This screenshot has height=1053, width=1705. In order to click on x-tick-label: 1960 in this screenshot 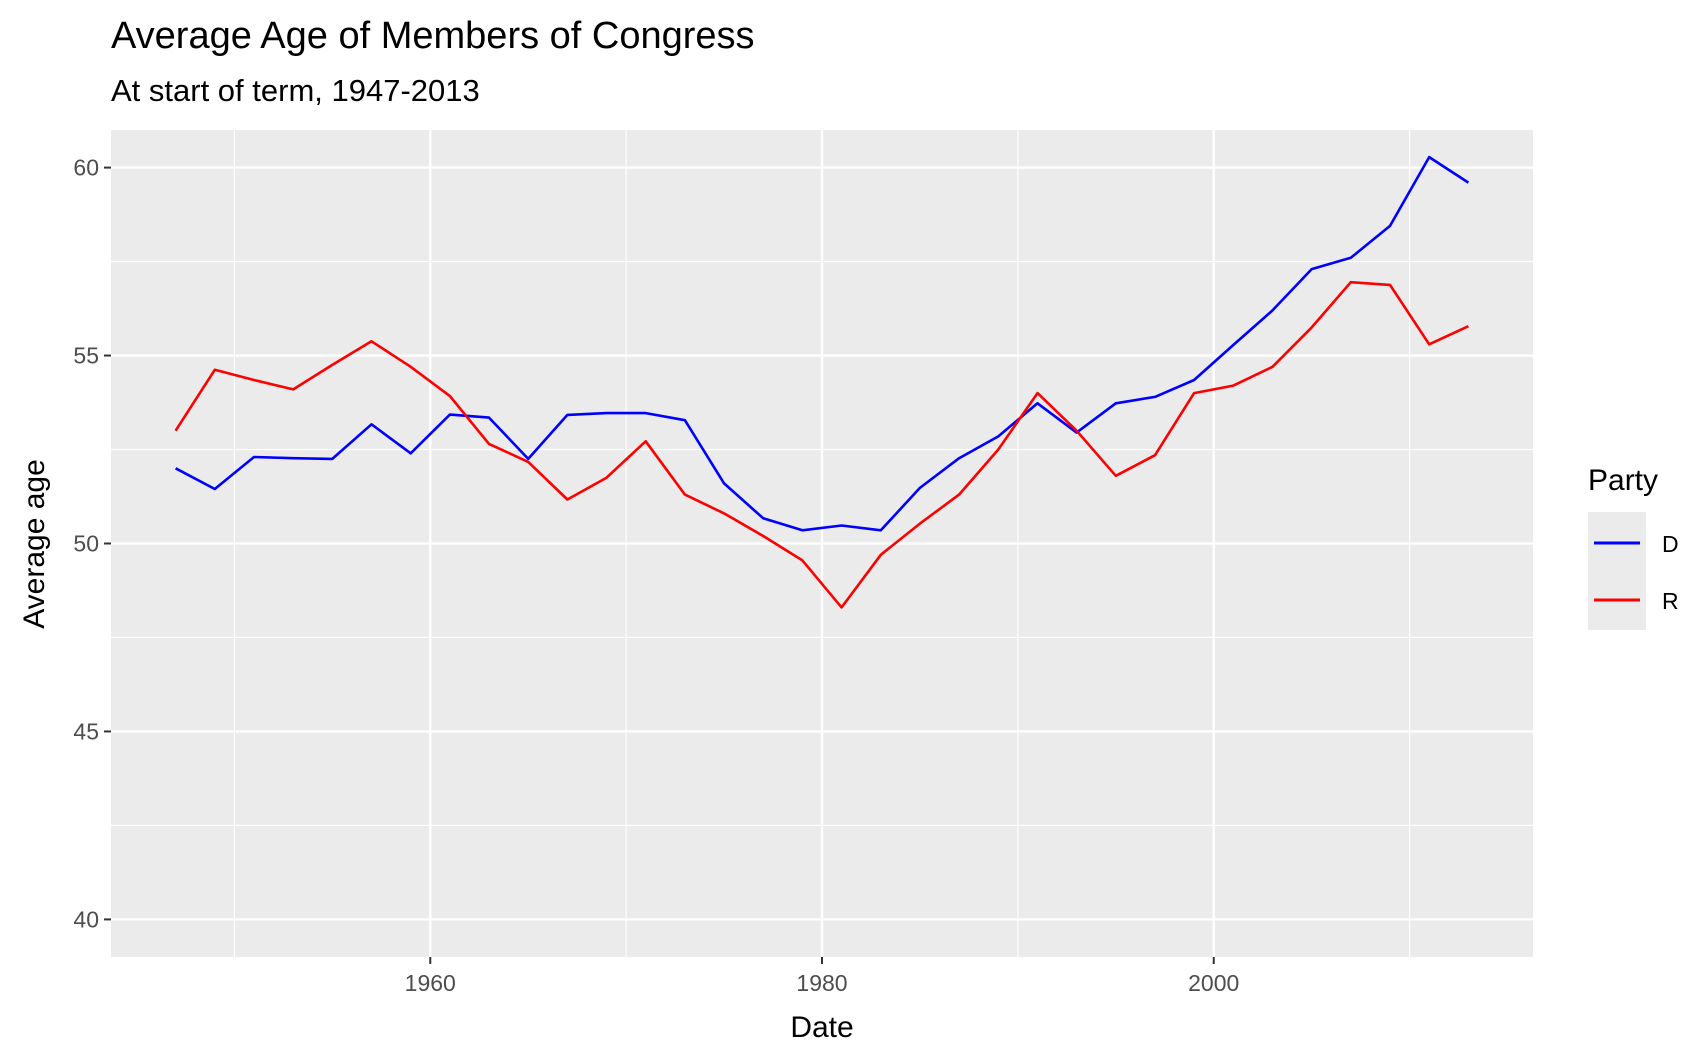, I will do `click(430, 983)`.